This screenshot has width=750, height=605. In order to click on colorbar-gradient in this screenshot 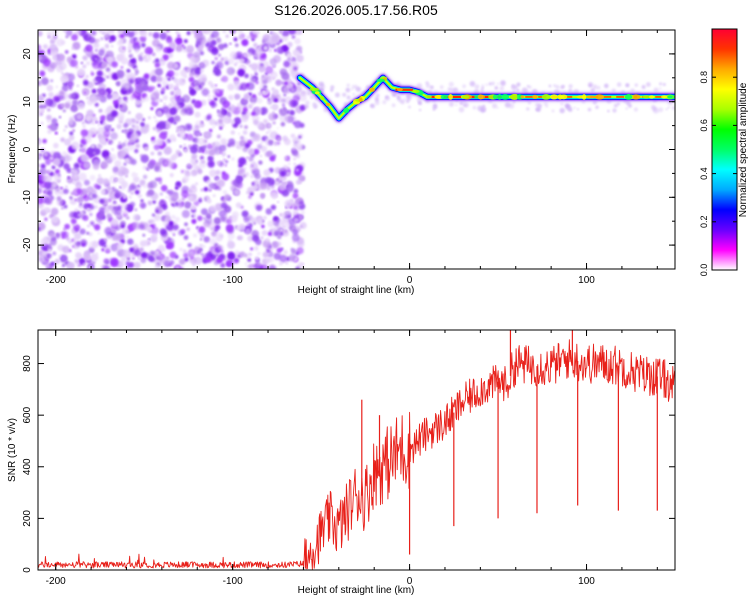, I will do `click(724, 149)`.